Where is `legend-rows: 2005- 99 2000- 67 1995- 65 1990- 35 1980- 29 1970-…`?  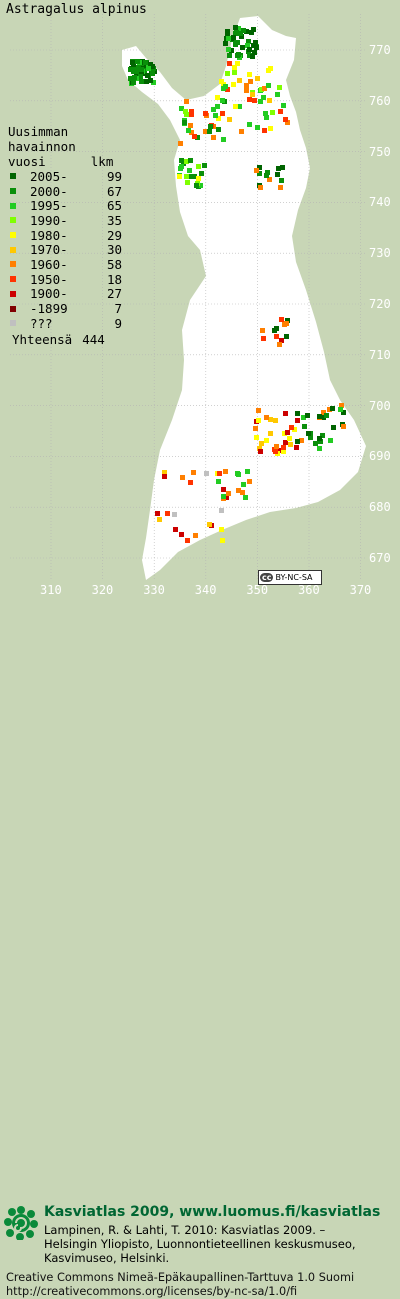
legend-rows: 2005- 99 2000- 67 1995- 65 1990- 35 1980- 29 1970-… is located at coordinates (65, 250).